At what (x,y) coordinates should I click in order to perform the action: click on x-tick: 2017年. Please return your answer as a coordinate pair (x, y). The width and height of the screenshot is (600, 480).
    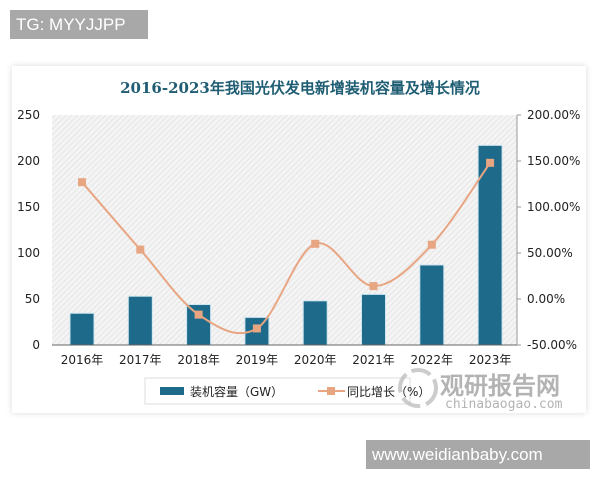
    Looking at the image, I should click on (140, 360).